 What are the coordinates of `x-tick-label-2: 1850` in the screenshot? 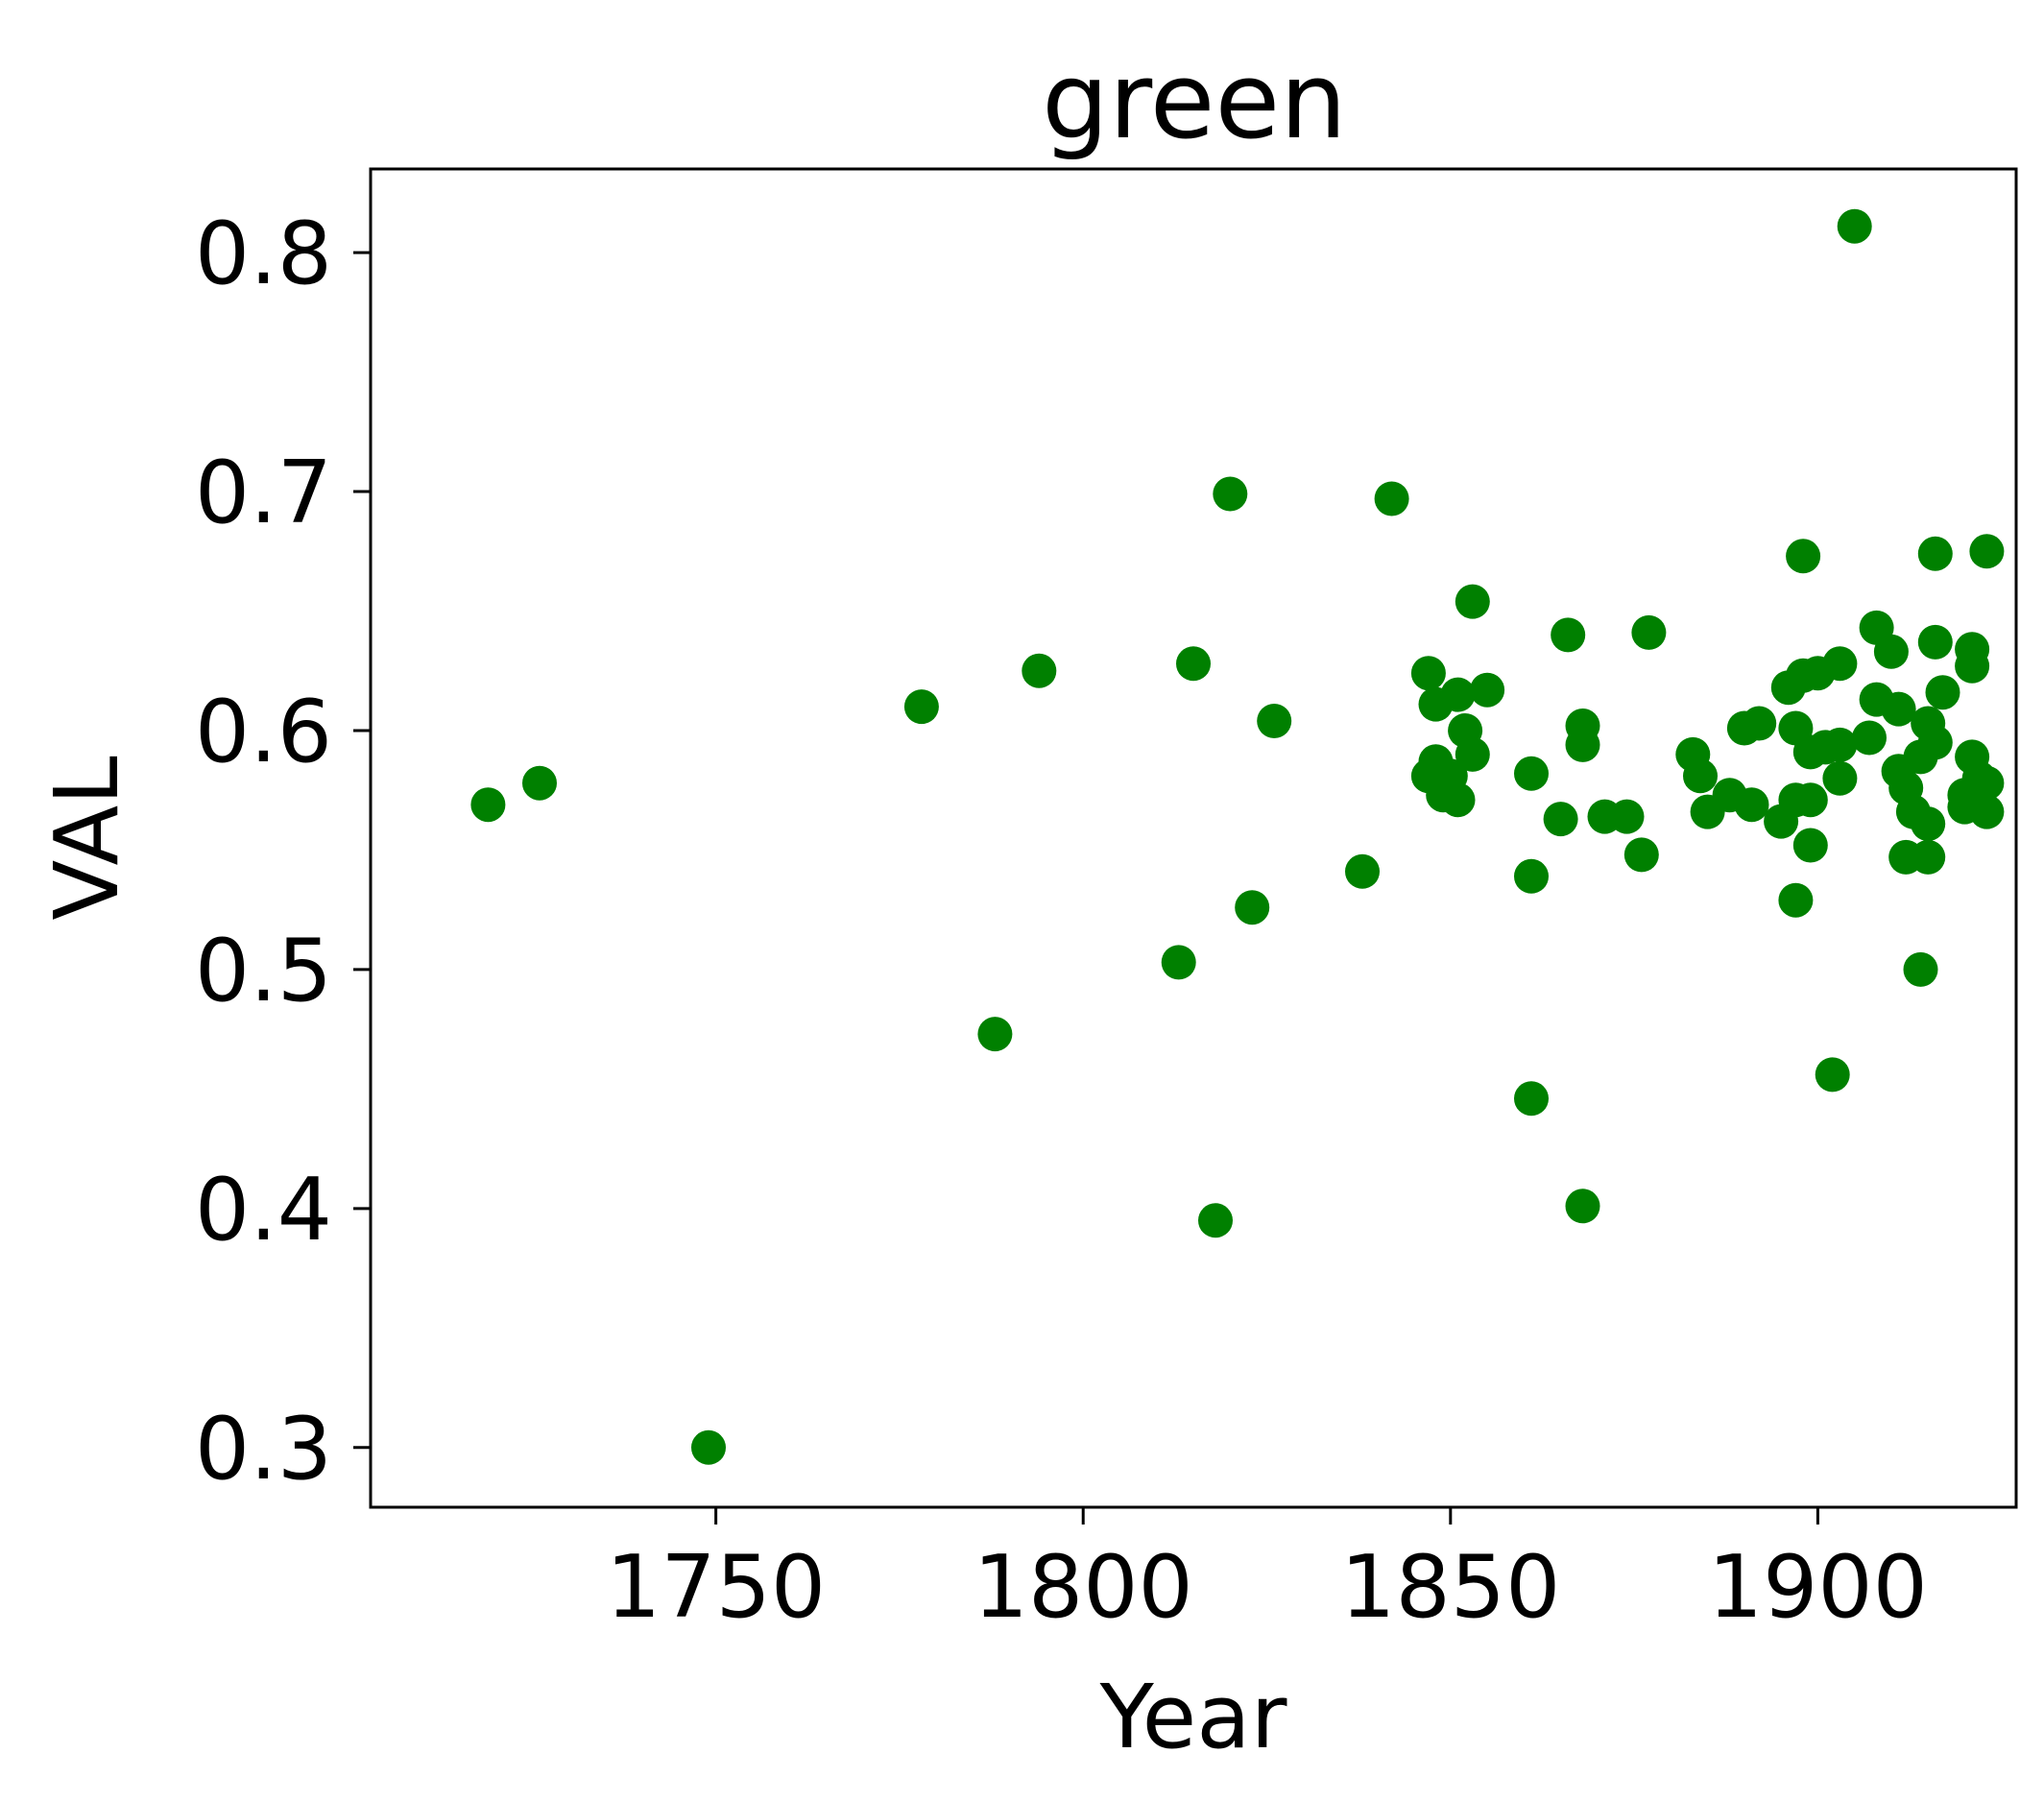 It's located at (1450, 1587).